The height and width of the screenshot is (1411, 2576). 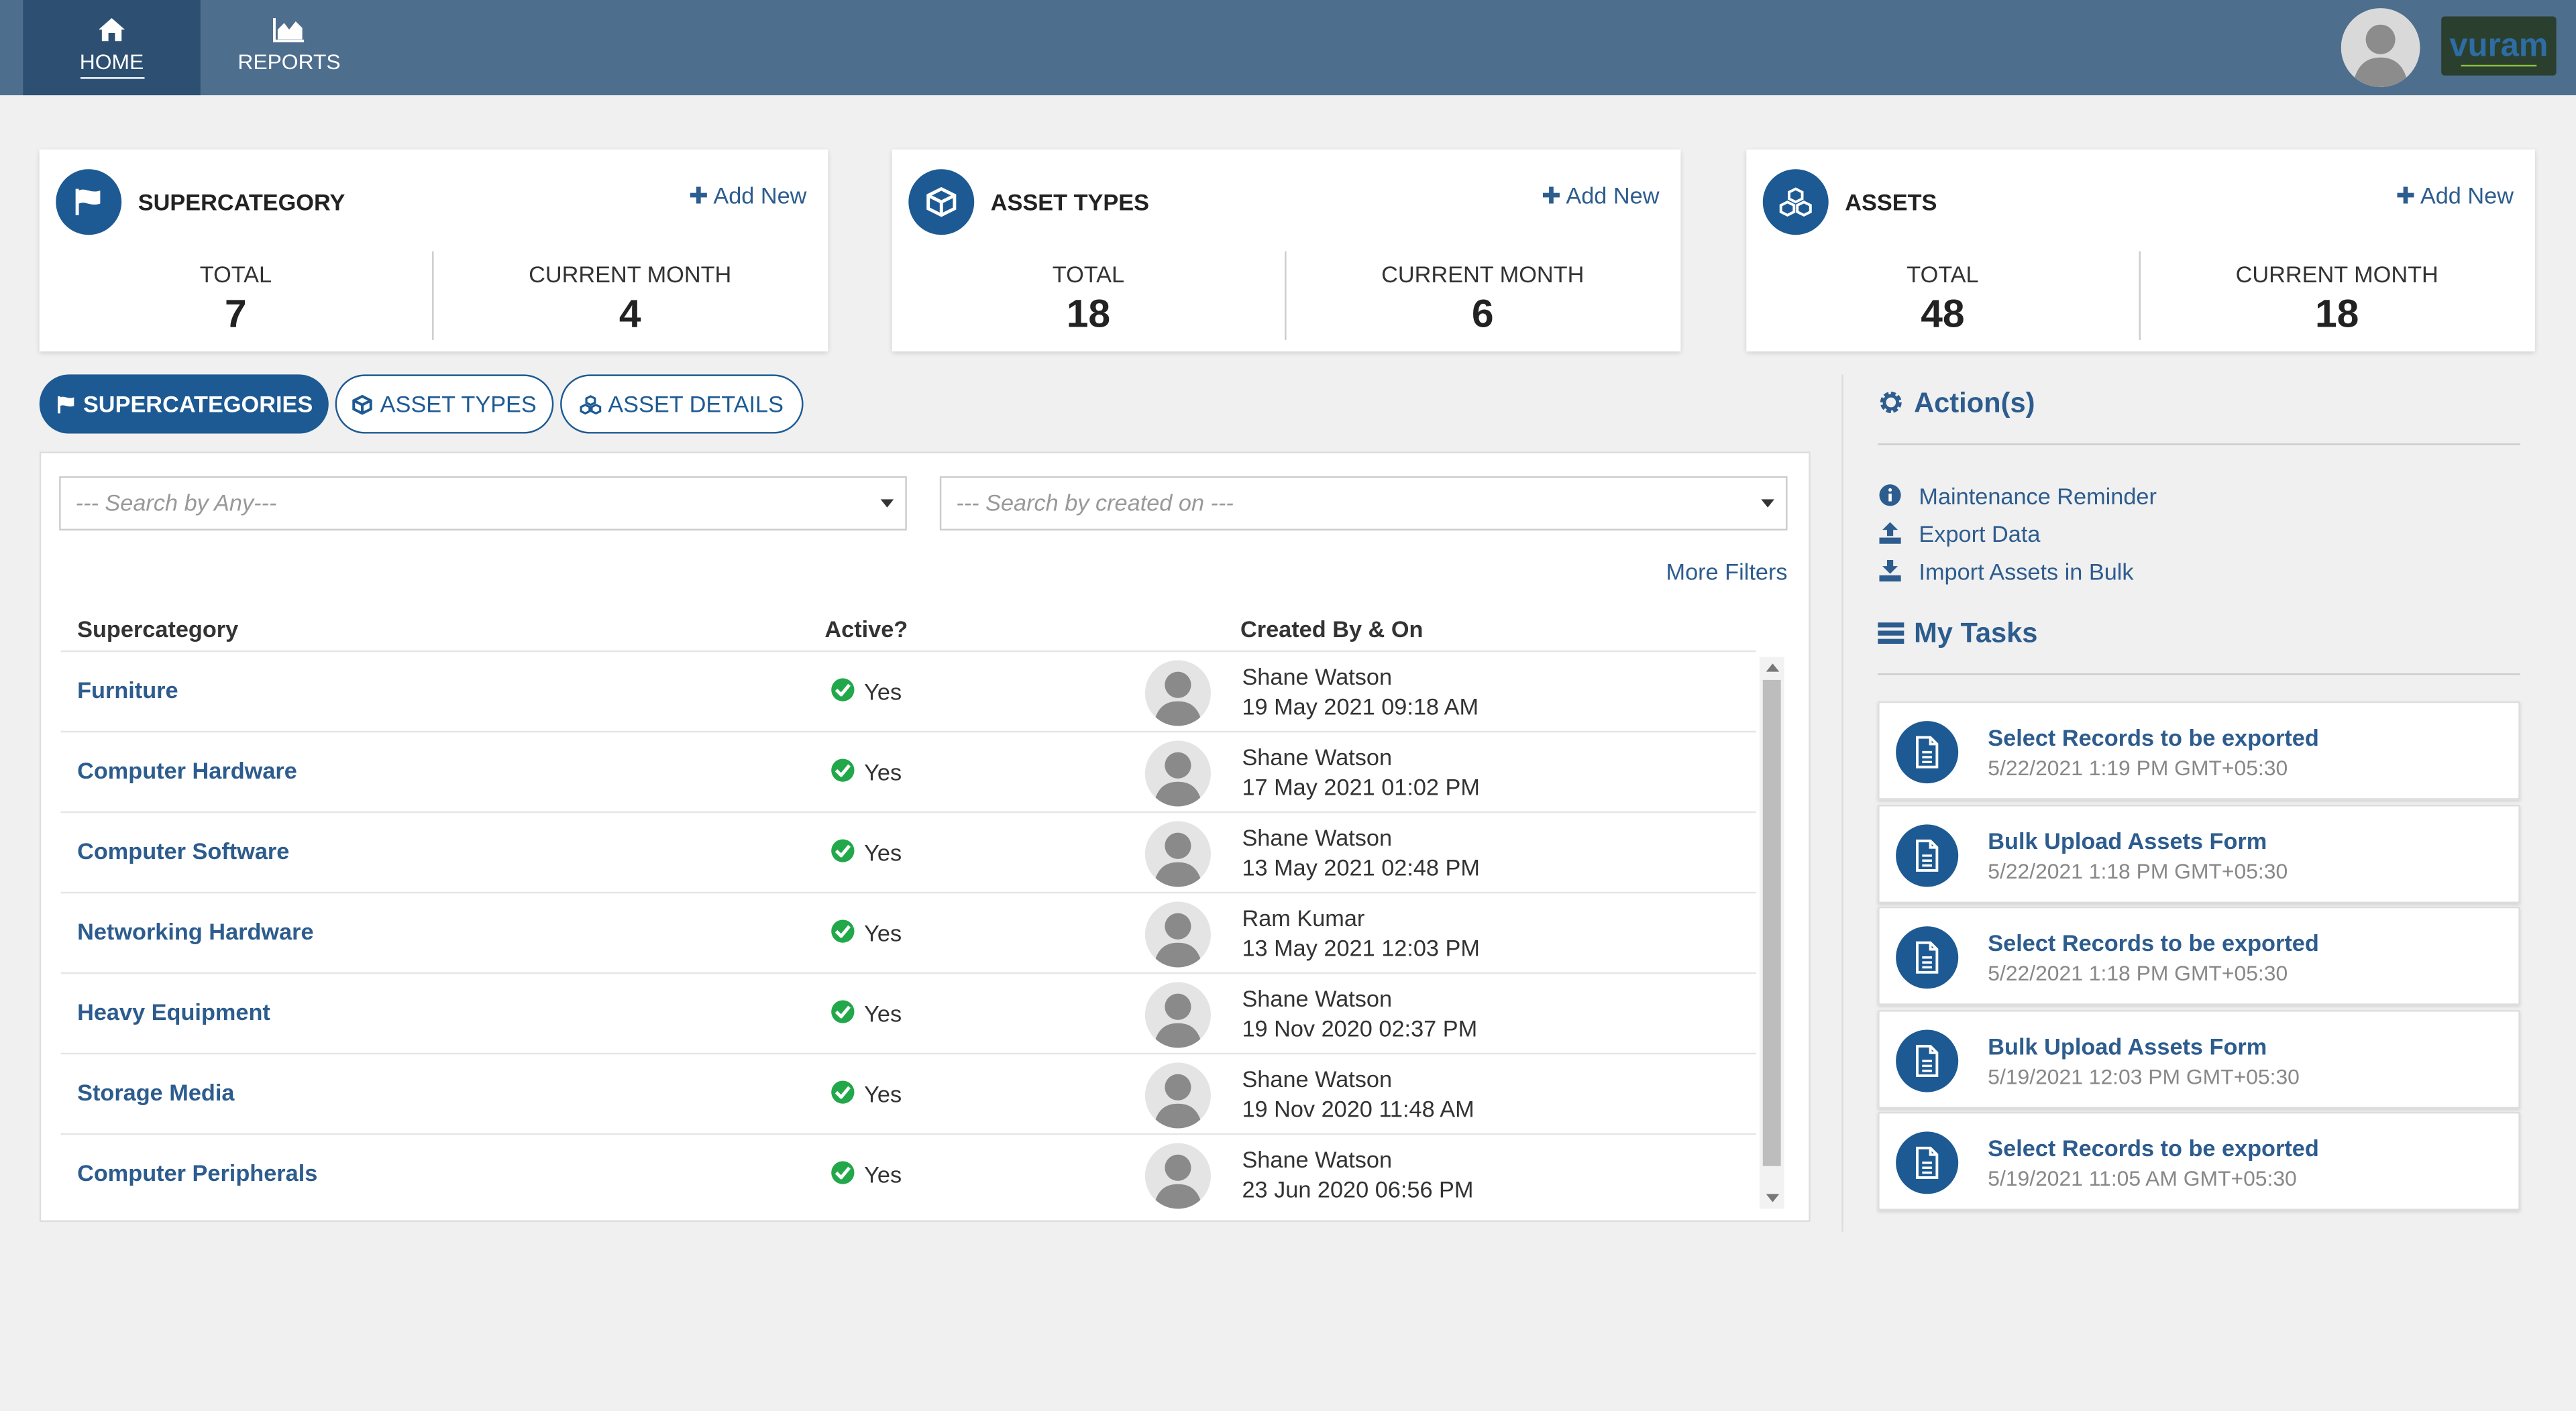 What do you see at coordinates (173, 1011) in the screenshot?
I see `supercategory-name-link: Heavy Equipment` at bounding box center [173, 1011].